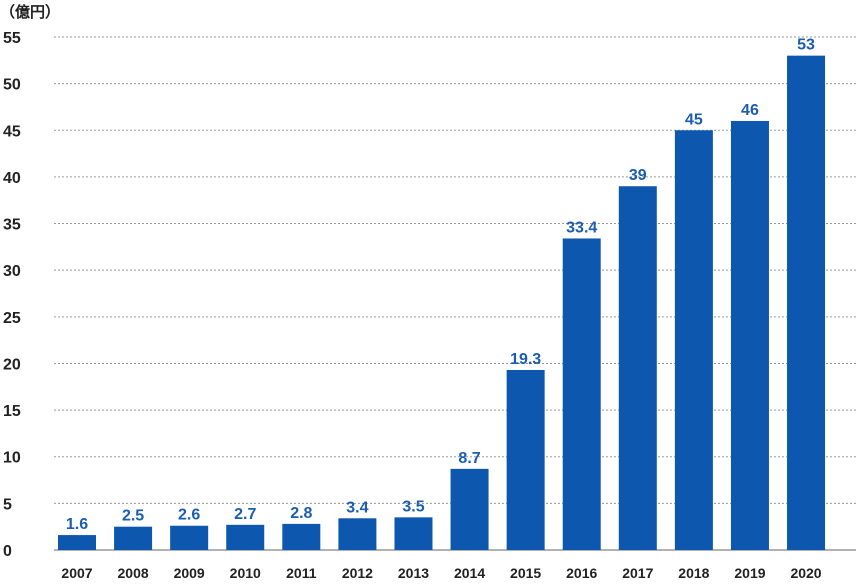 Image resolution: width=856 pixels, height=584 pixels. I want to click on bar-2014, so click(469, 509).